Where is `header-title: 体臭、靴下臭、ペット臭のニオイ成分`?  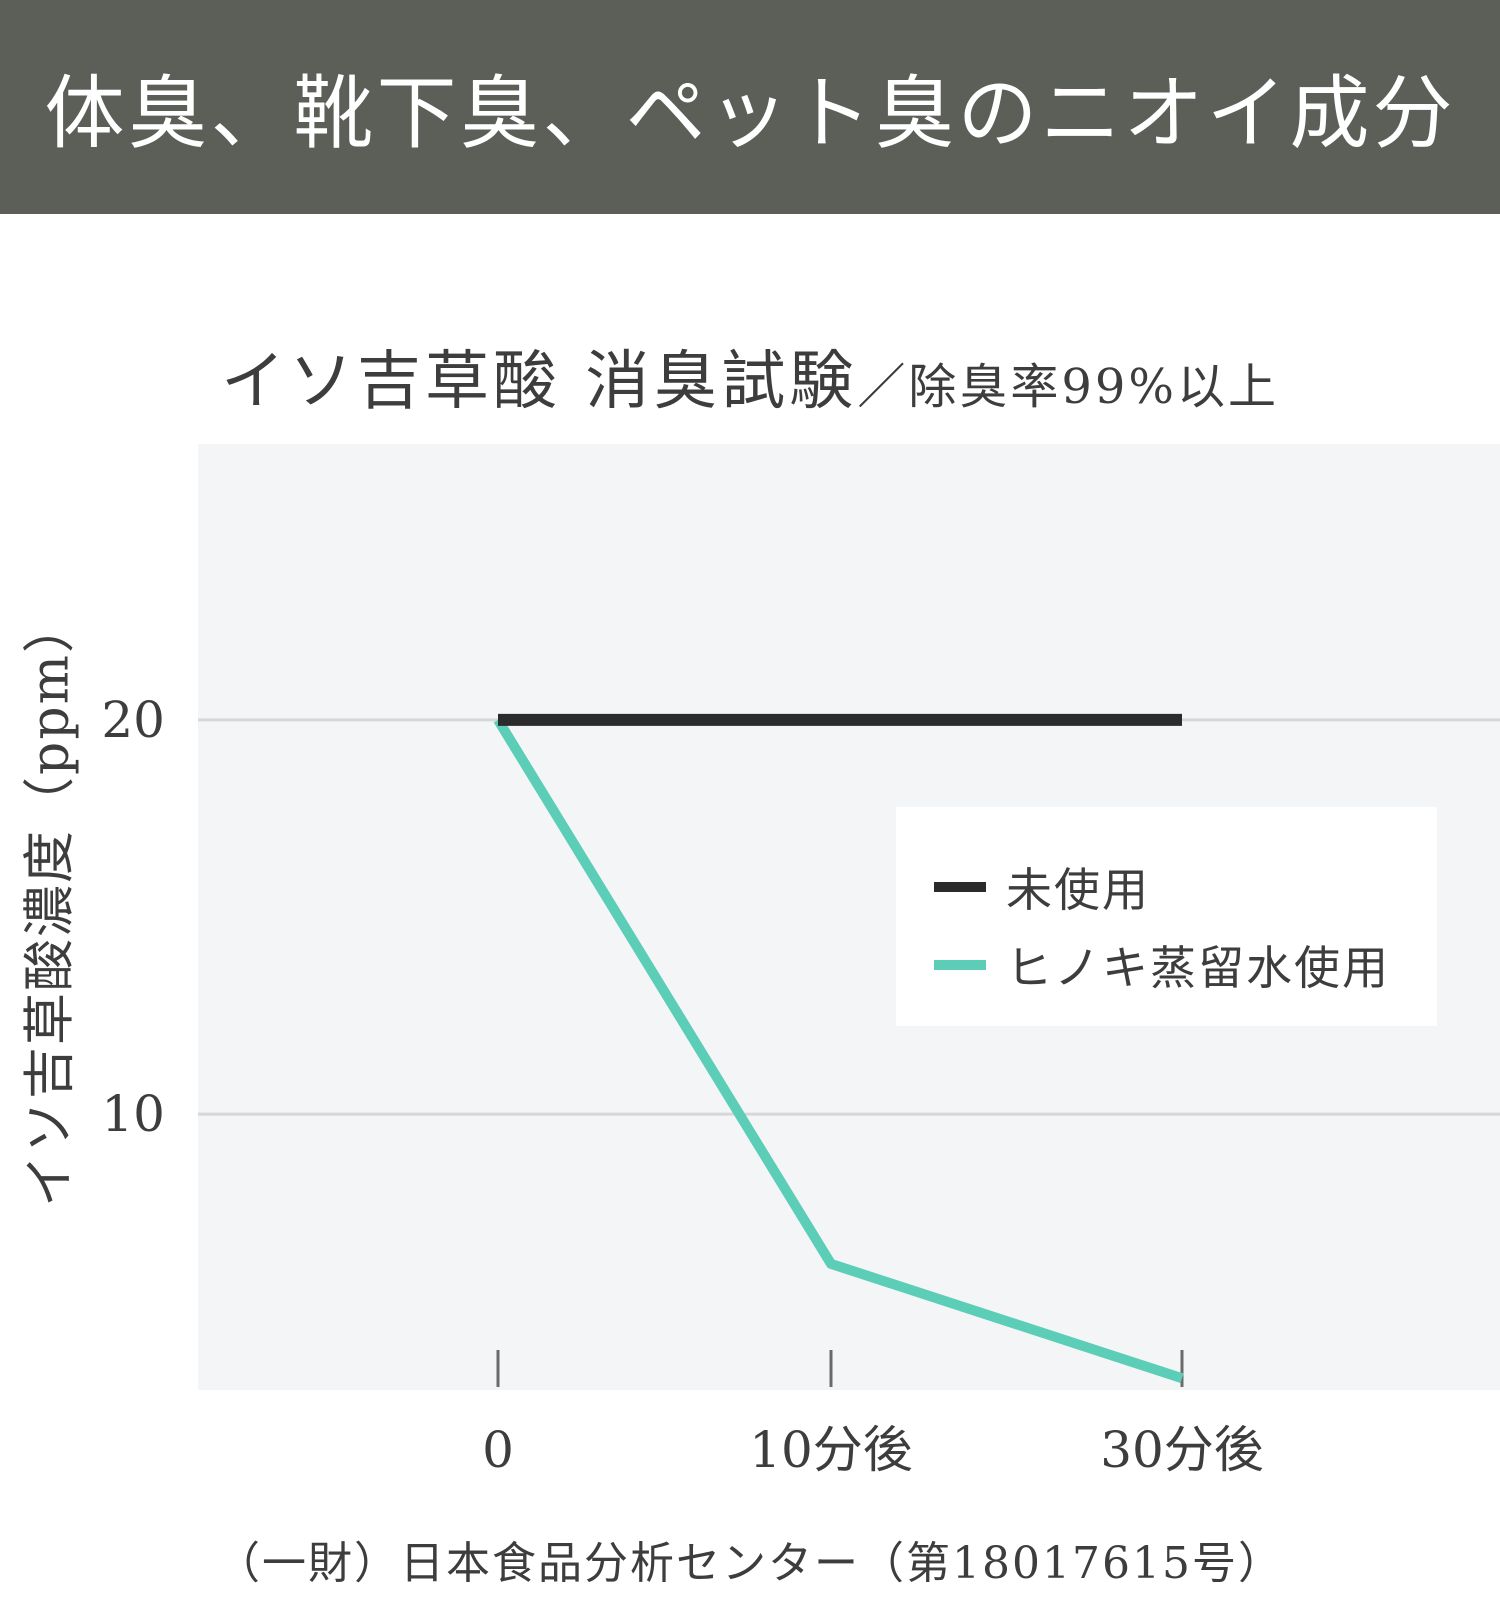 header-title: 体臭、靴下臭、ペット臭のニオイ成分 is located at coordinates (750, 113).